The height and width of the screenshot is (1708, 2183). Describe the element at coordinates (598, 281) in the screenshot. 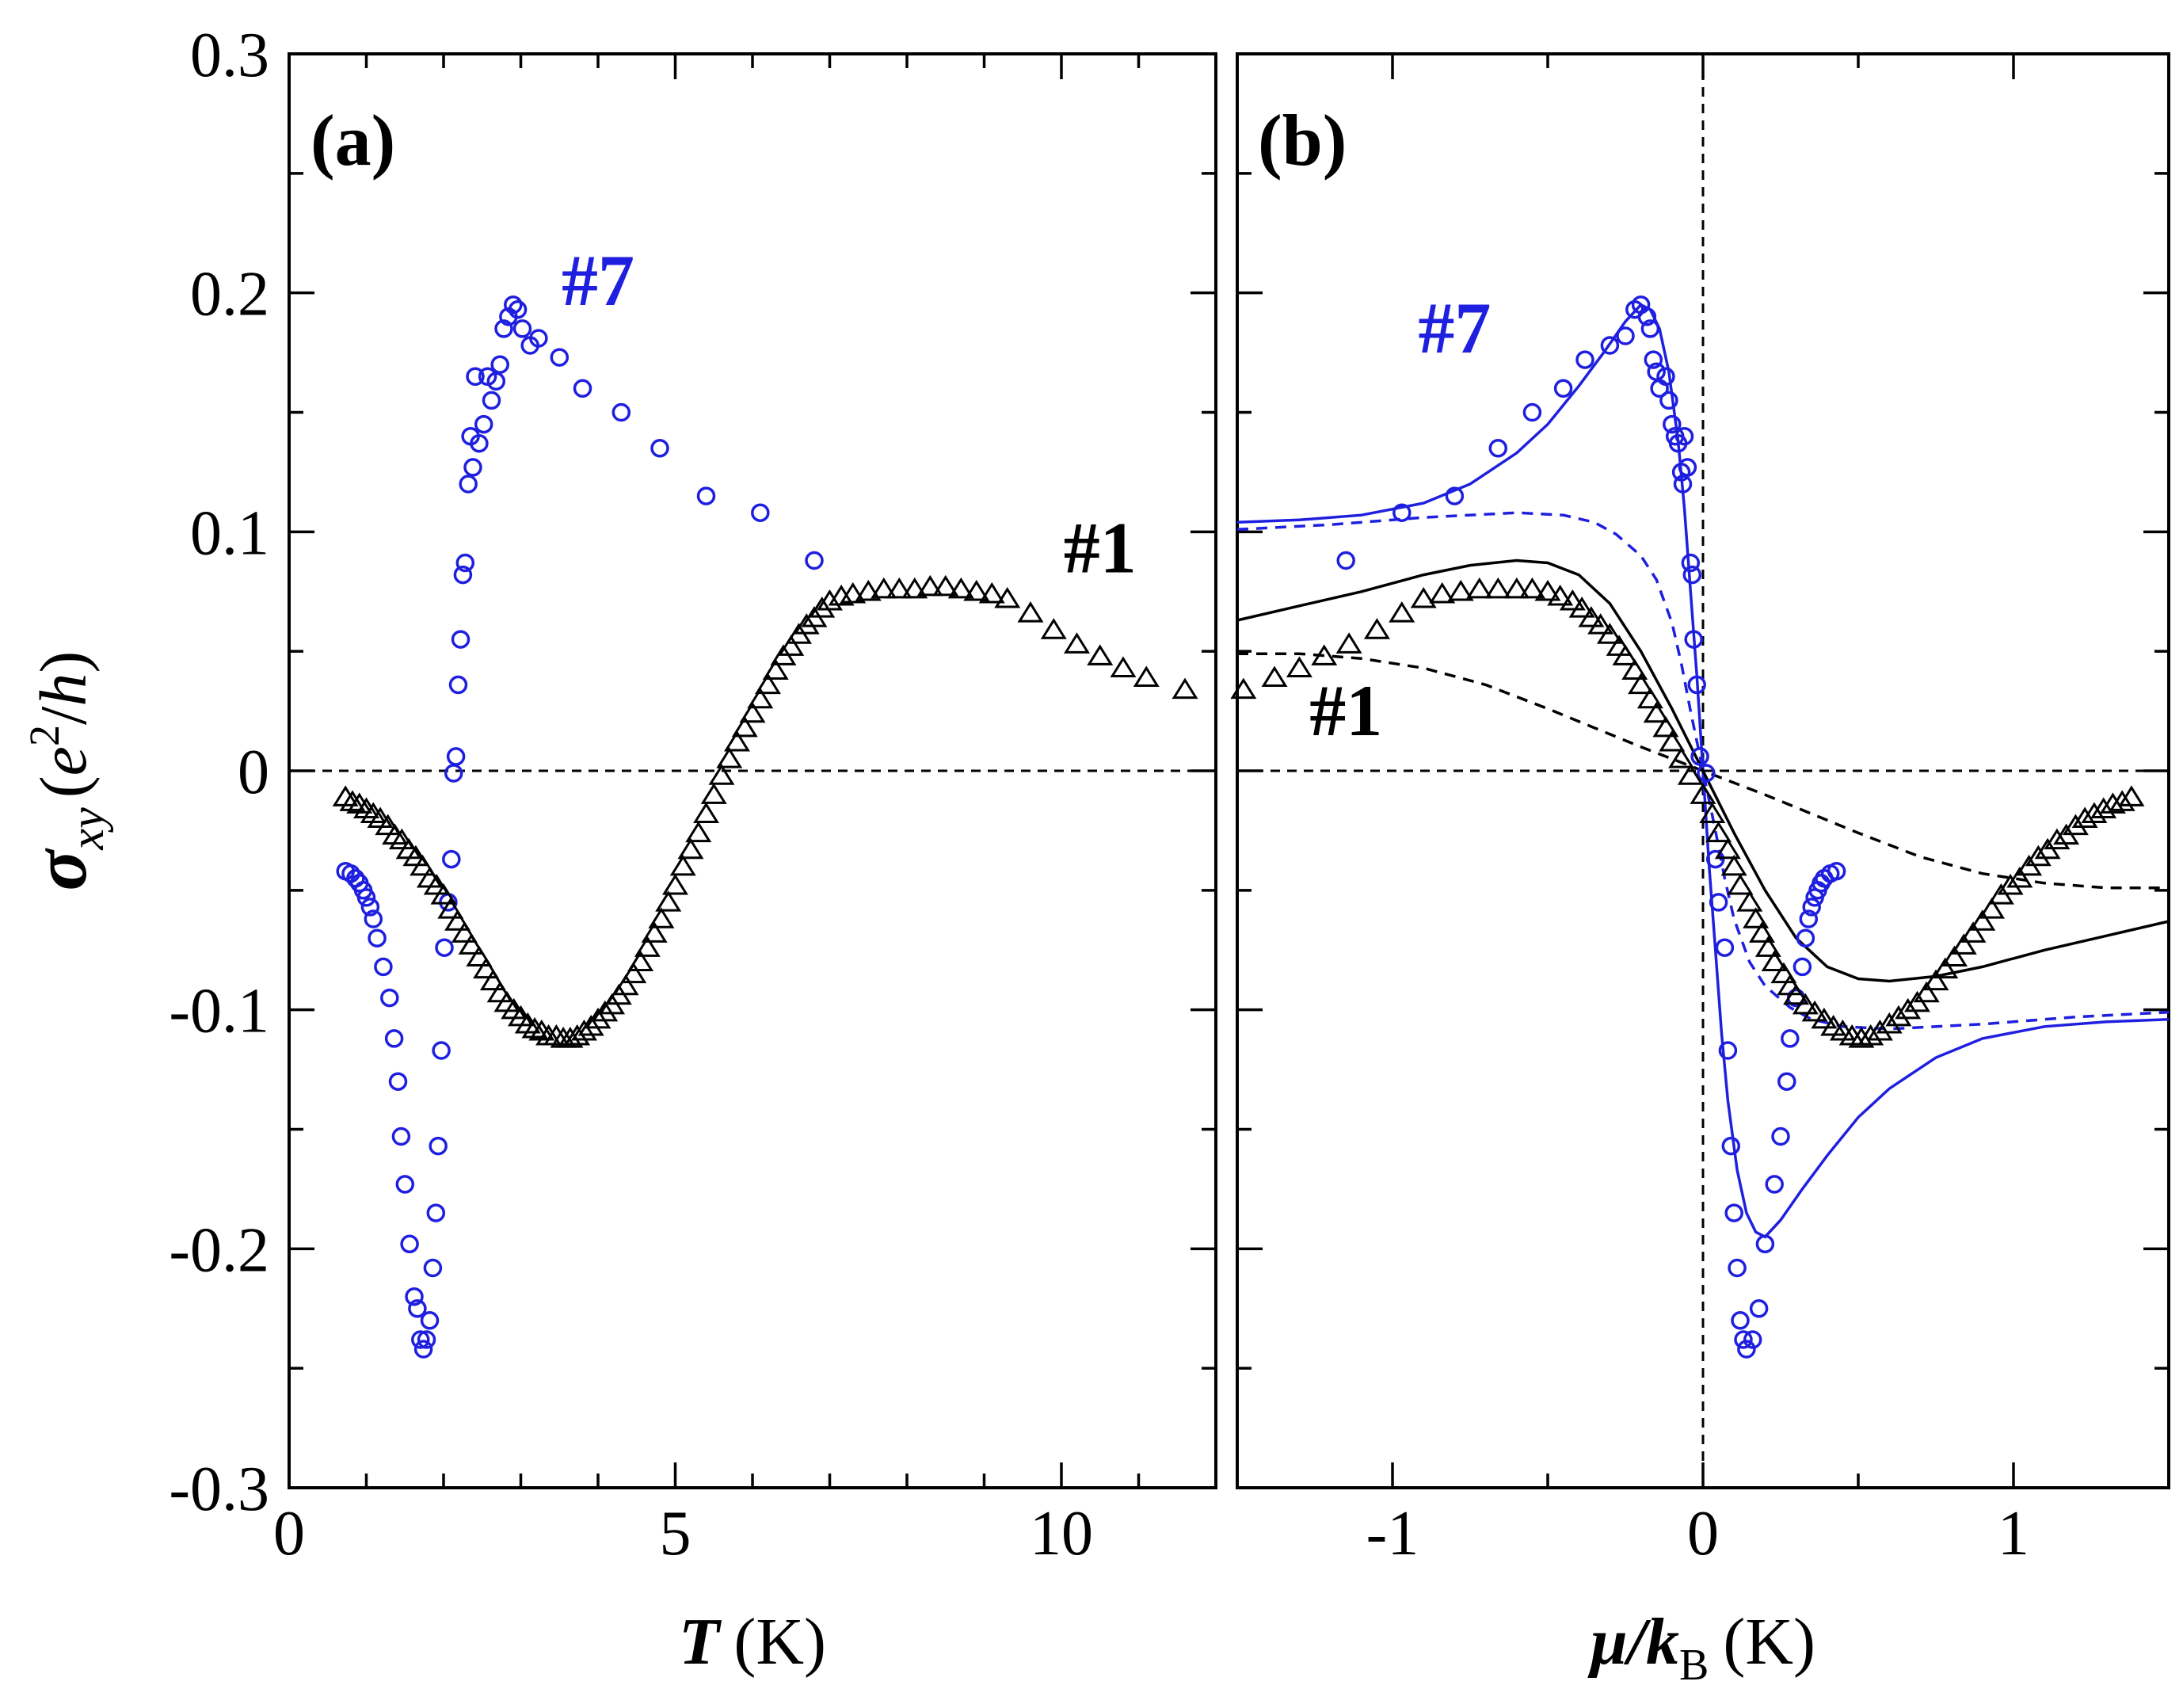

I see `series-label: #7` at that location.